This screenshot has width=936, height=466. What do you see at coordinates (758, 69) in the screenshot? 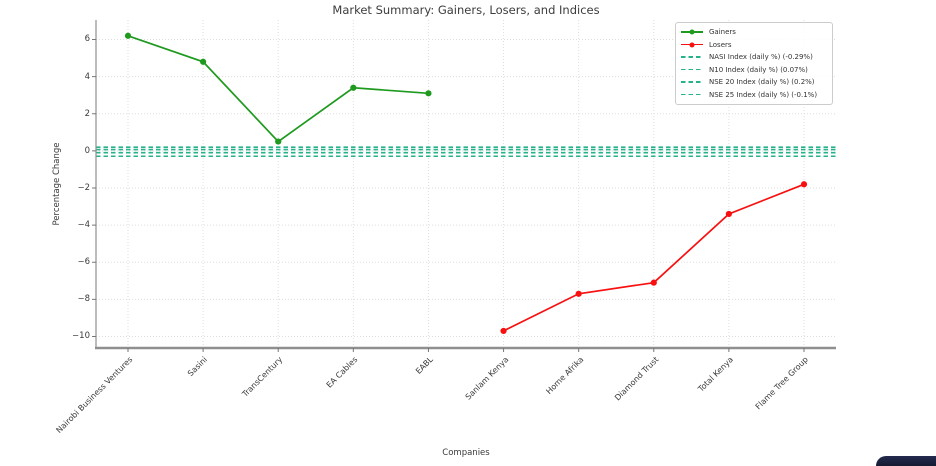
I see `legend-label: N10 Index (daily %) (0.07%)` at bounding box center [758, 69].